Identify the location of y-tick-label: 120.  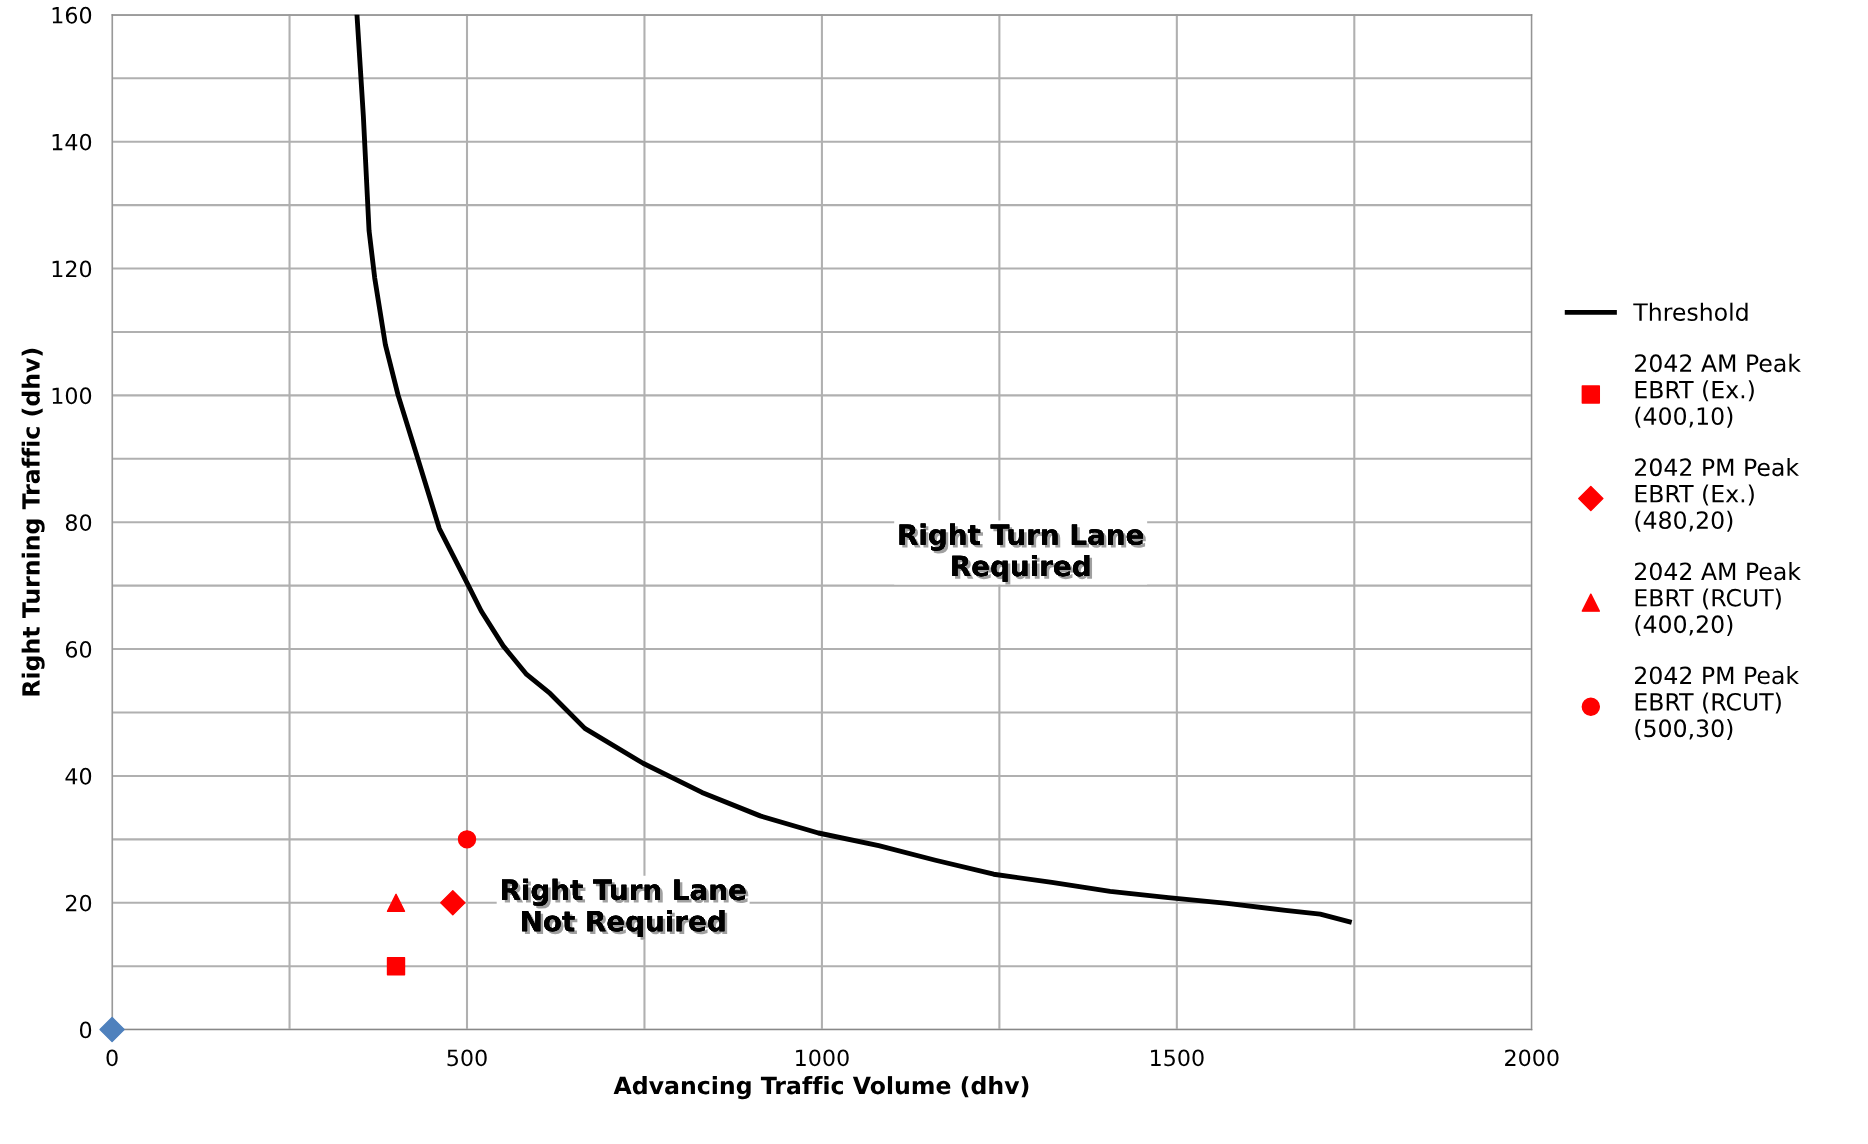
(72, 269).